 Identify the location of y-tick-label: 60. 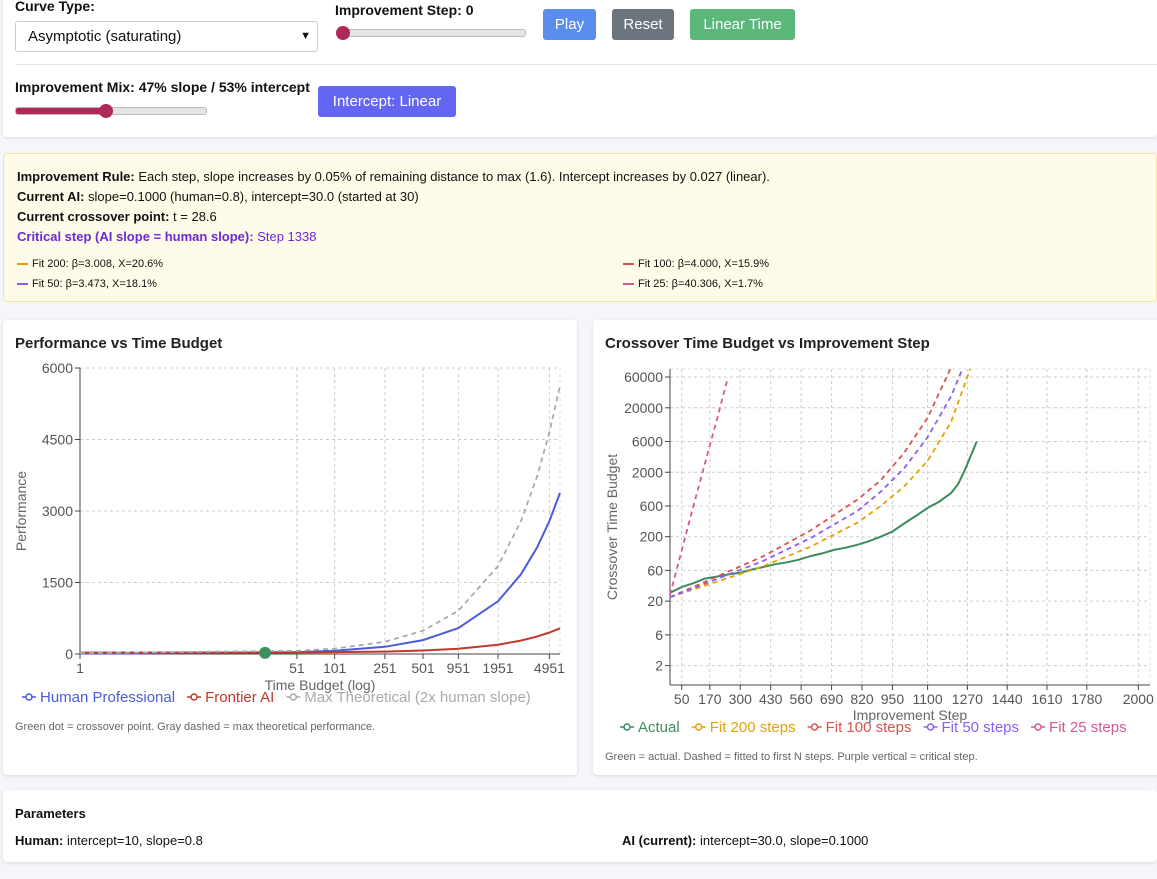
(655, 570).